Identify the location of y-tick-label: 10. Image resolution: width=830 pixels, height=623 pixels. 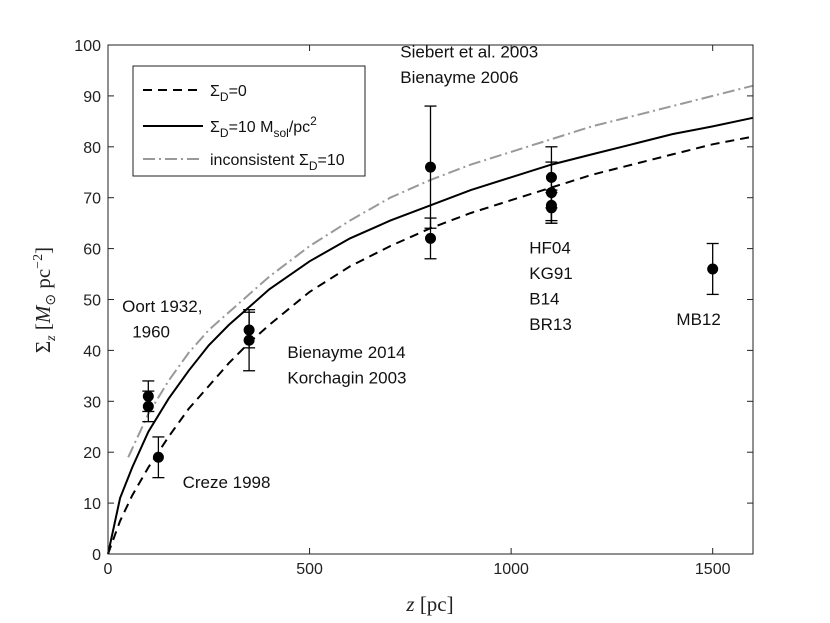
(92, 504).